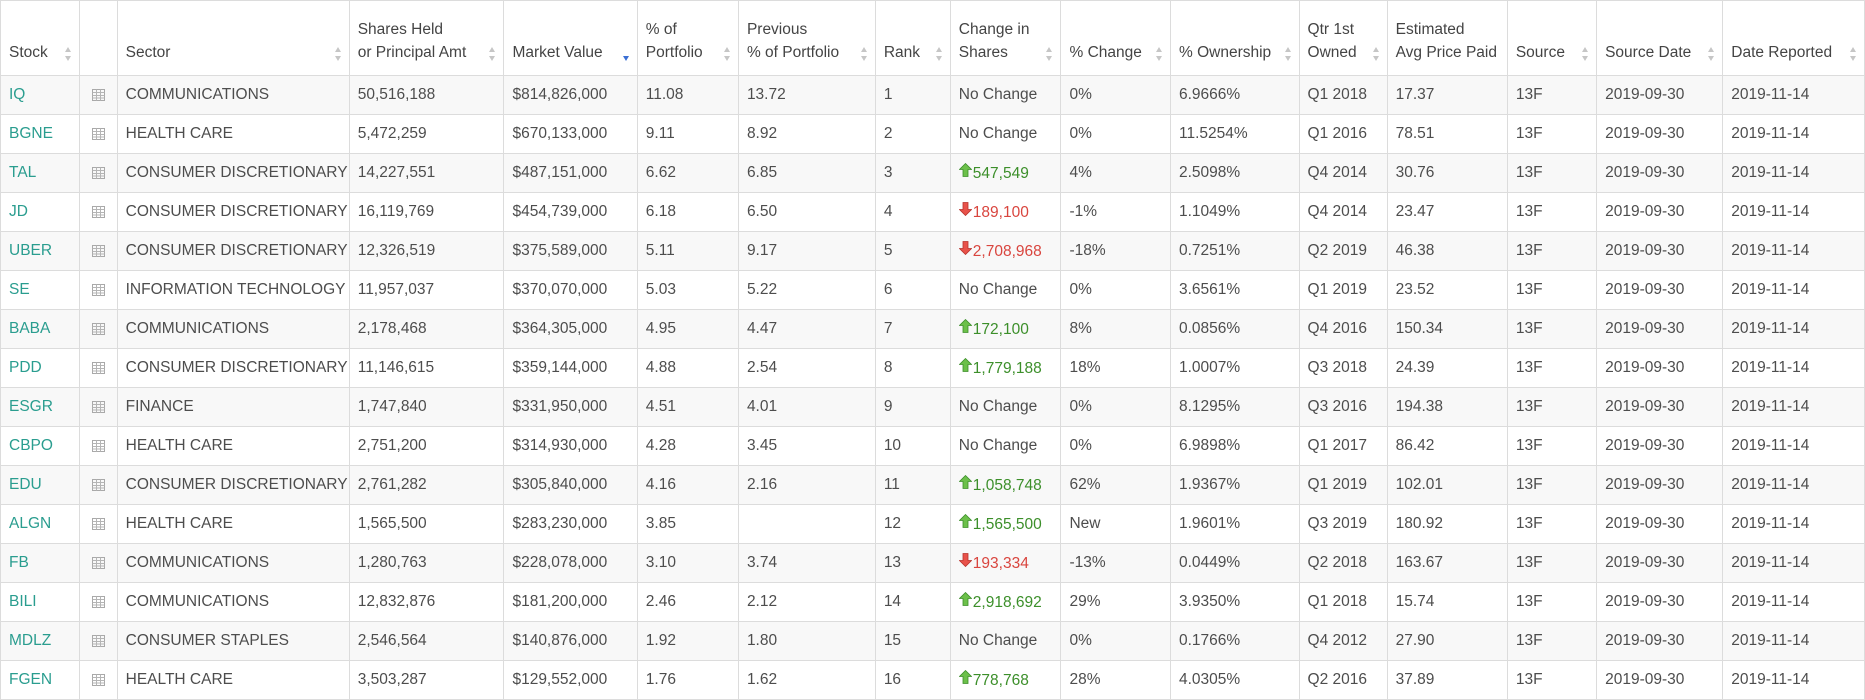 The width and height of the screenshot is (1865, 700). What do you see at coordinates (1005, 95) in the screenshot?
I see `change-in-shares-cell: No Change` at bounding box center [1005, 95].